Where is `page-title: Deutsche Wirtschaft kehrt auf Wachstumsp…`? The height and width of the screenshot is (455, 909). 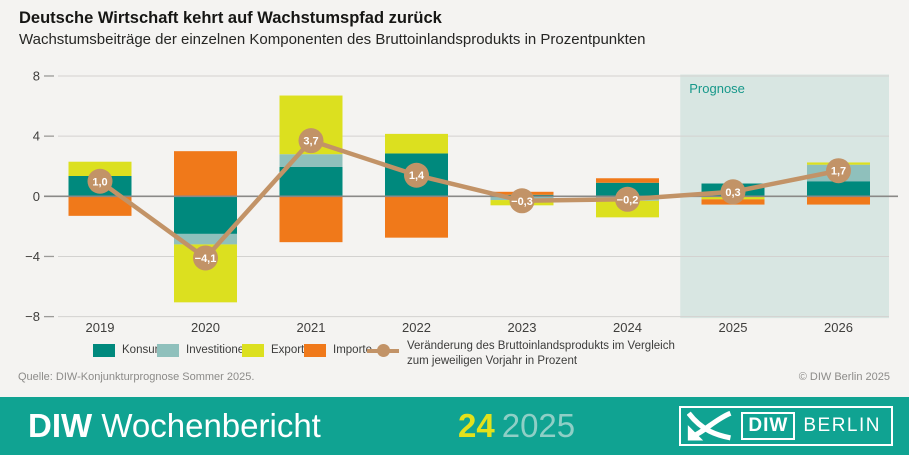
page-title: Deutsche Wirtschaft kehrt auf Wachstumsp… is located at coordinates (230, 18).